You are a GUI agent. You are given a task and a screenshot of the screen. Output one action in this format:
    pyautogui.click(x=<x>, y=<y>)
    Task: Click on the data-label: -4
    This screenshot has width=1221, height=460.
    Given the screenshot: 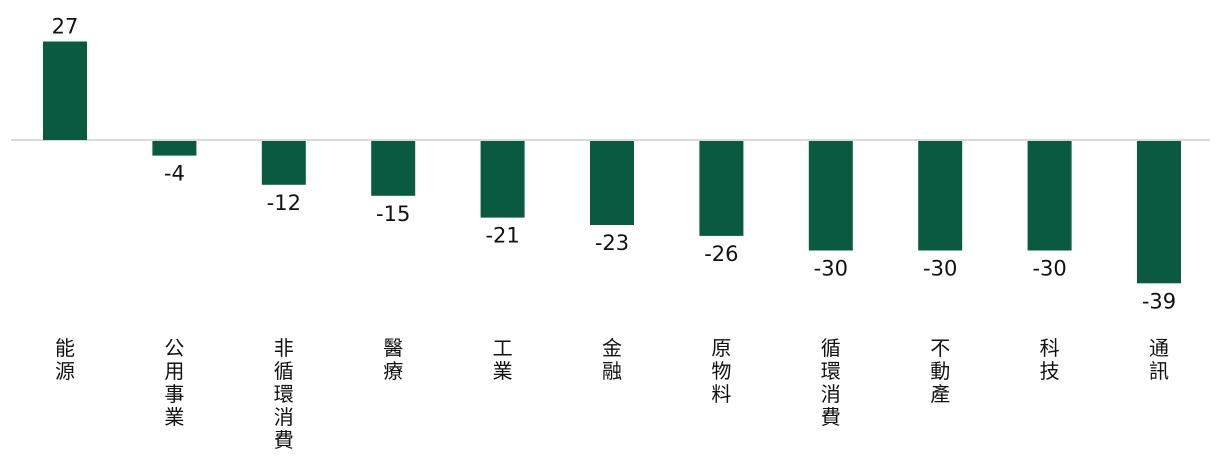 What is the action you would take?
    pyautogui.click(x=174, y=174)
    